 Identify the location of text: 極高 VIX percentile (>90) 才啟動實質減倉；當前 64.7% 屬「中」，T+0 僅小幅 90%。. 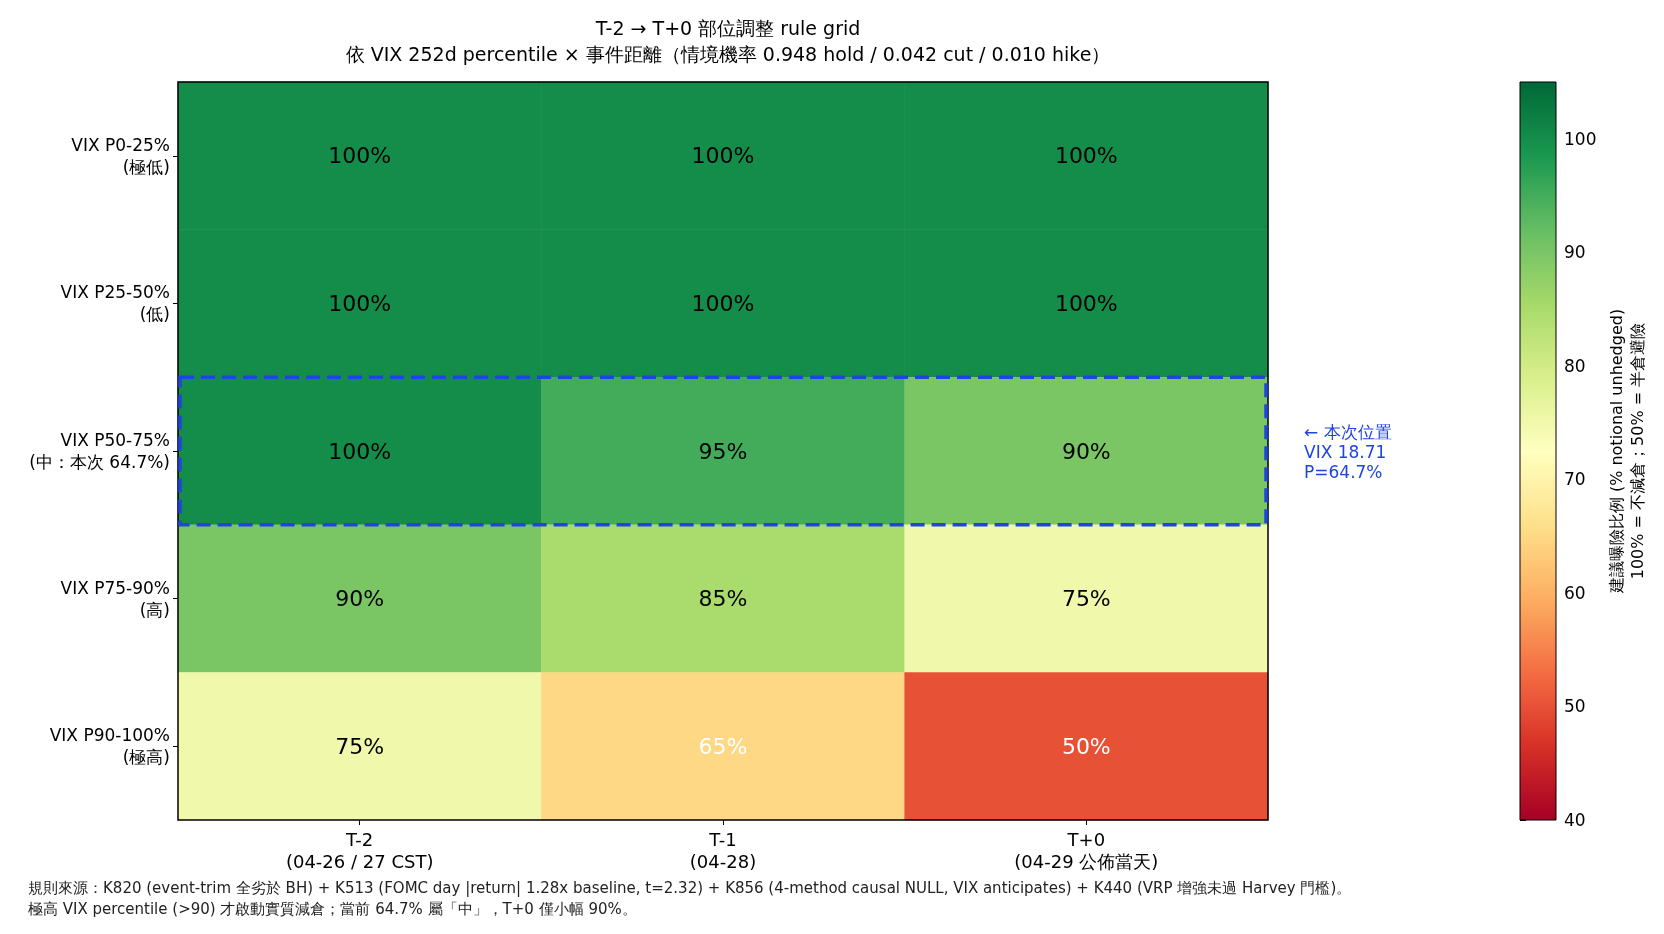
(332, 908).